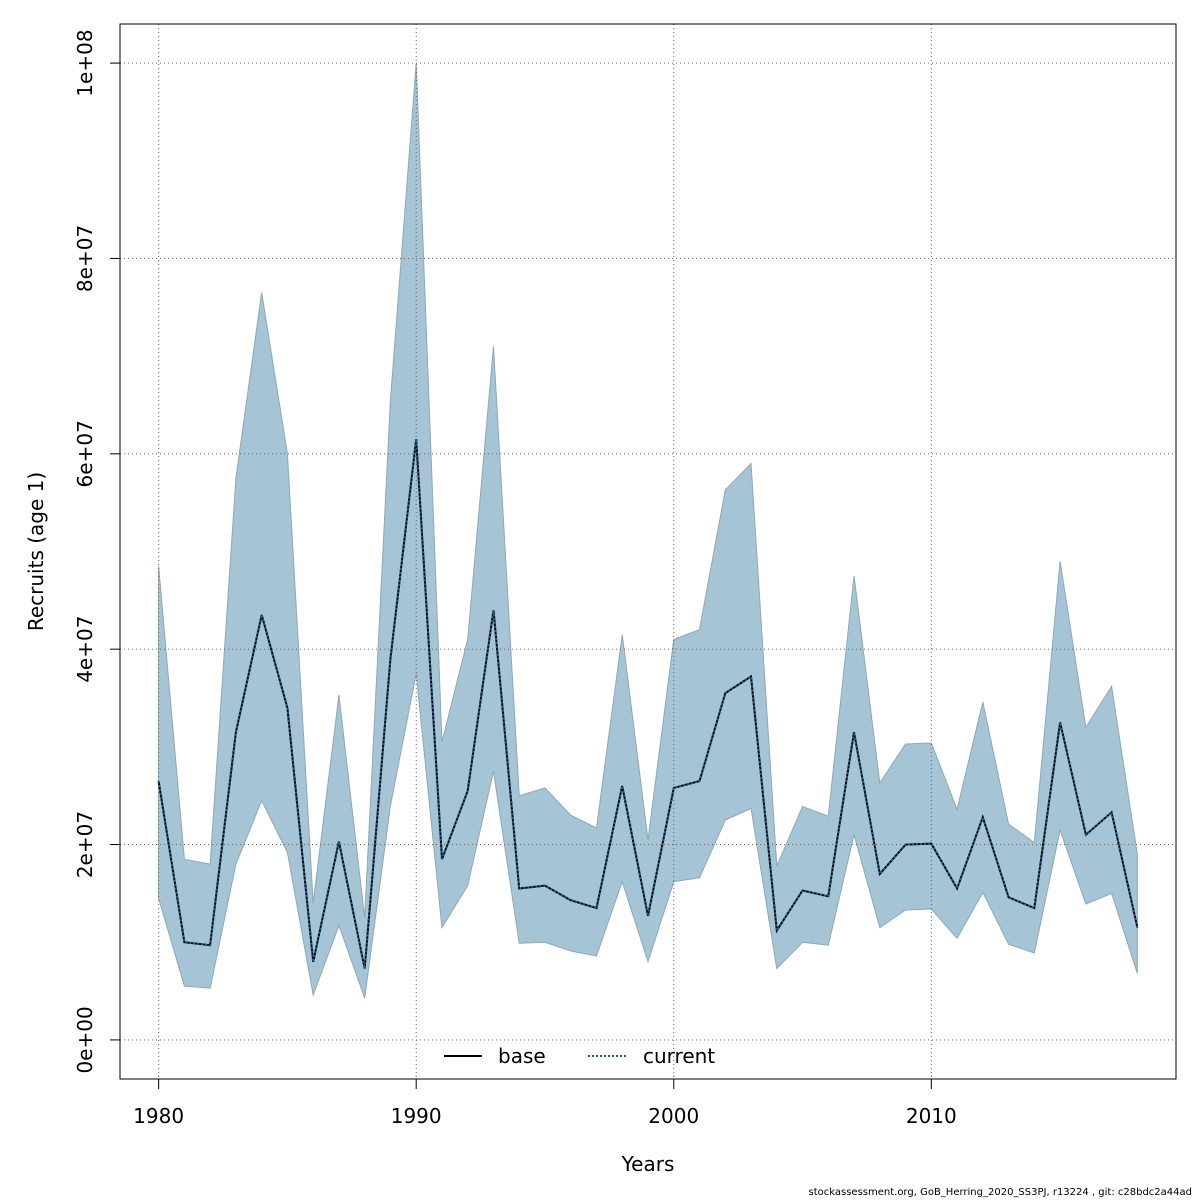  What do you see at coordinates (416, 1116) in the screenshot?
I see `x-tick-label-1990: 1990` at bounding box center [416, 1116].